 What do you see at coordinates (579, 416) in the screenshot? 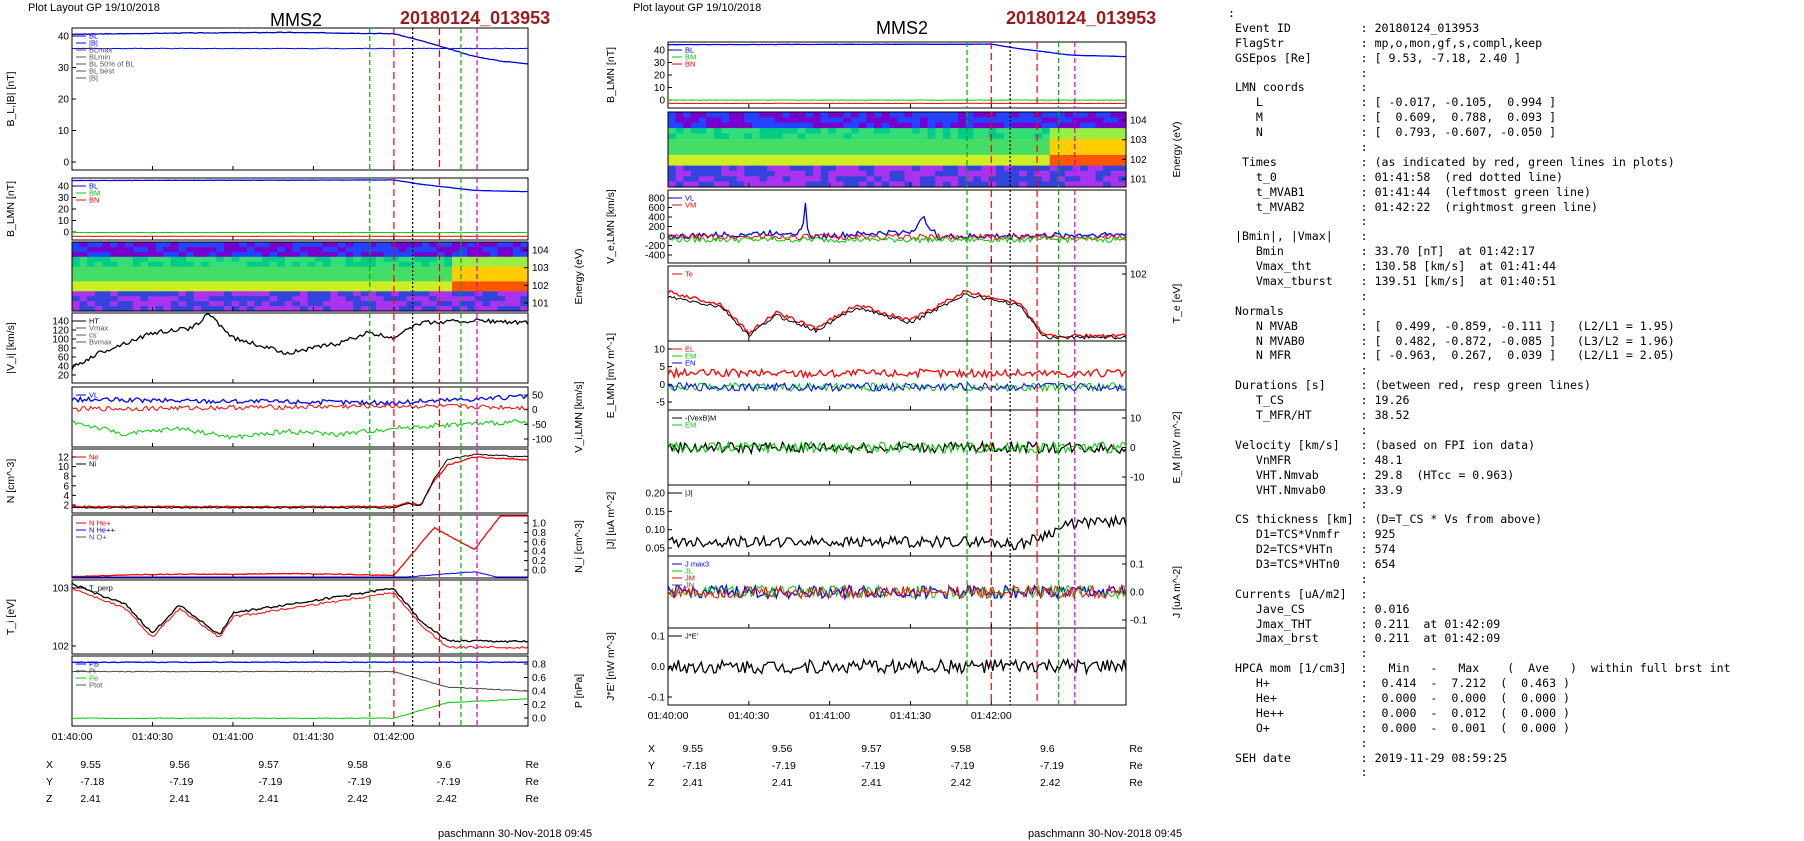
I see `y-axis-label: V_i,LMN [km/s]` at bounding box center [579, 416].